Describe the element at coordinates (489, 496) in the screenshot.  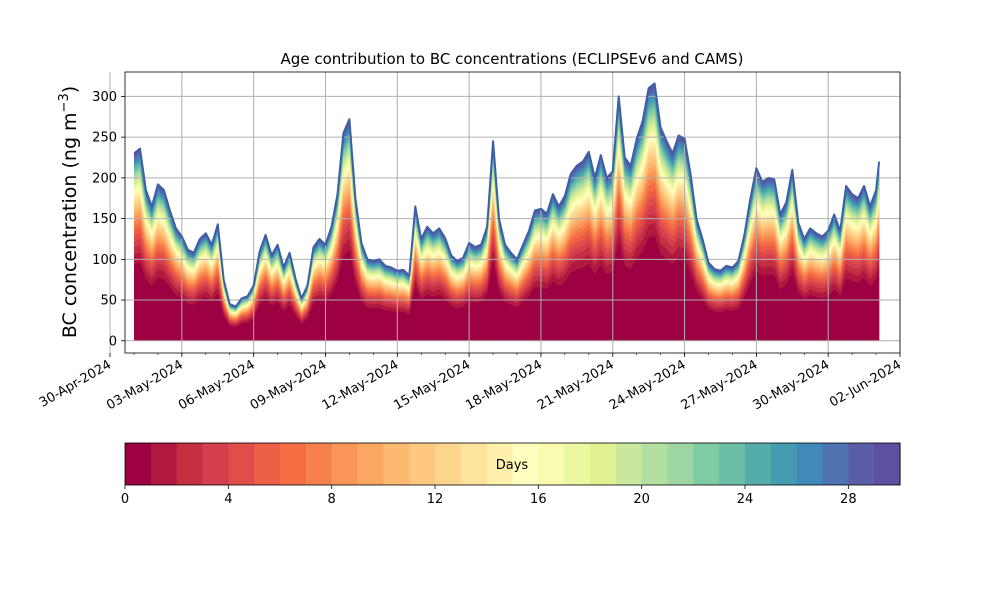
I see `colorbar-ticks: 0 4 8 12 16 20 24 28` at that location.